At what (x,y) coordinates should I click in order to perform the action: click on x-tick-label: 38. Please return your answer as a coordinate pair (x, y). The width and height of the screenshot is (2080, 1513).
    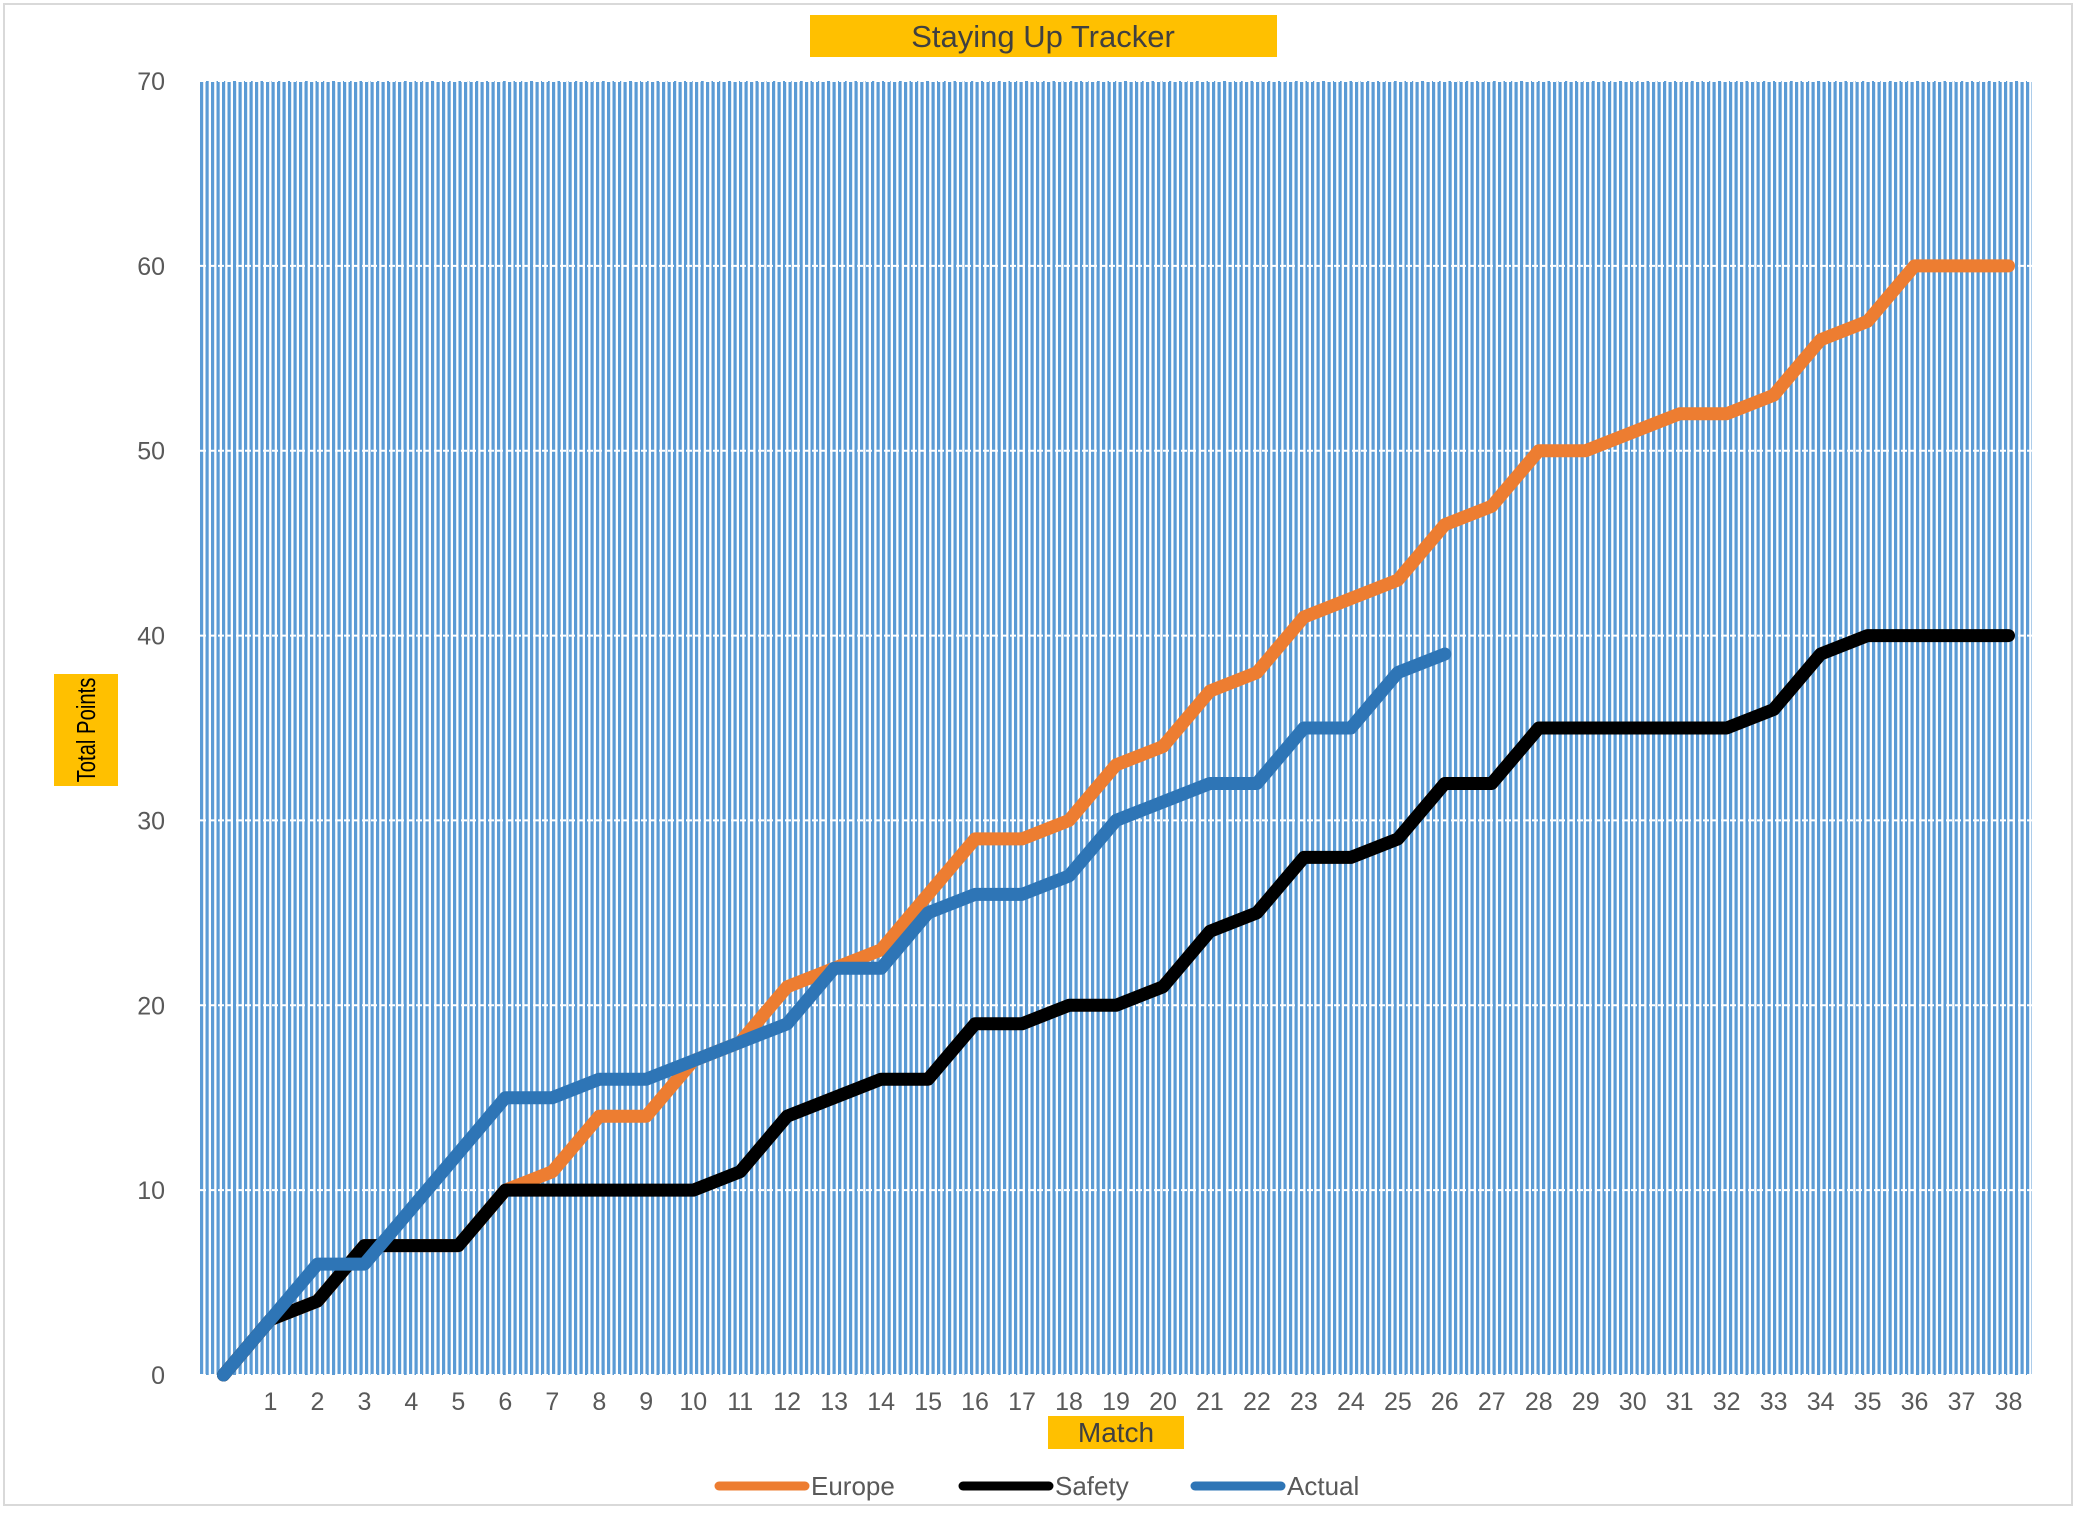
    Looking at the image, I should click on (2009, 1402).